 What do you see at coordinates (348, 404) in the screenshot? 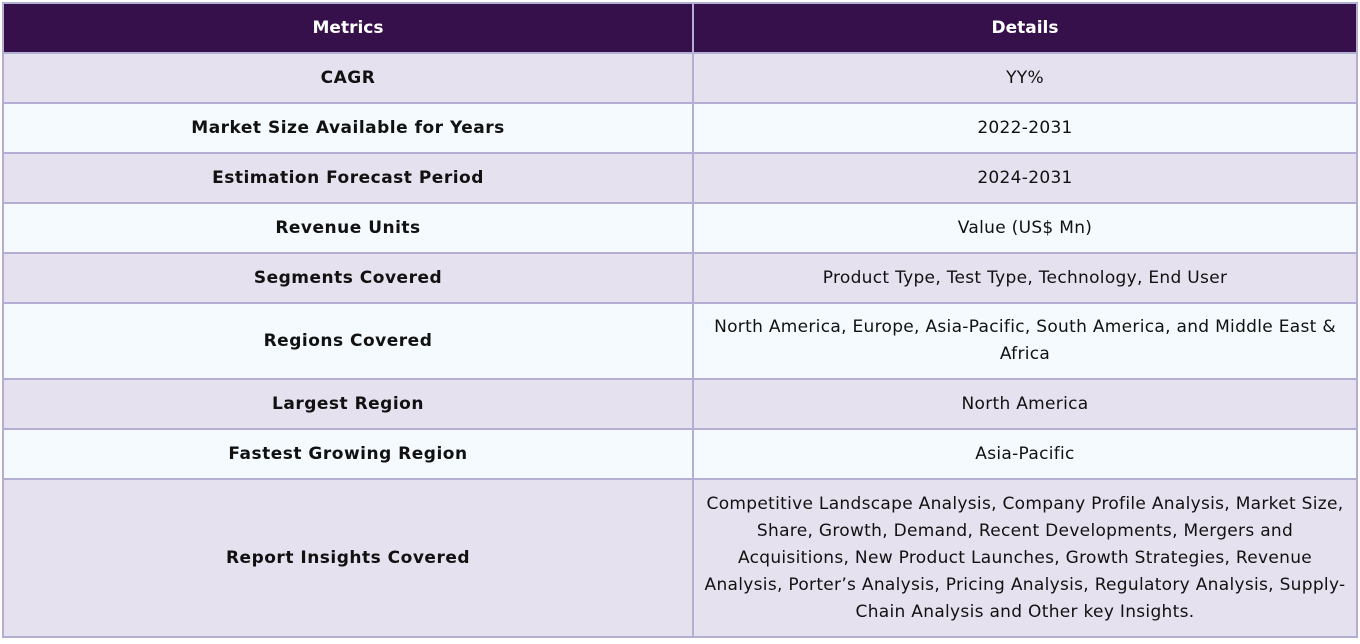
I see `metric-cell: Largest Region` at bounding box center [348, 404].